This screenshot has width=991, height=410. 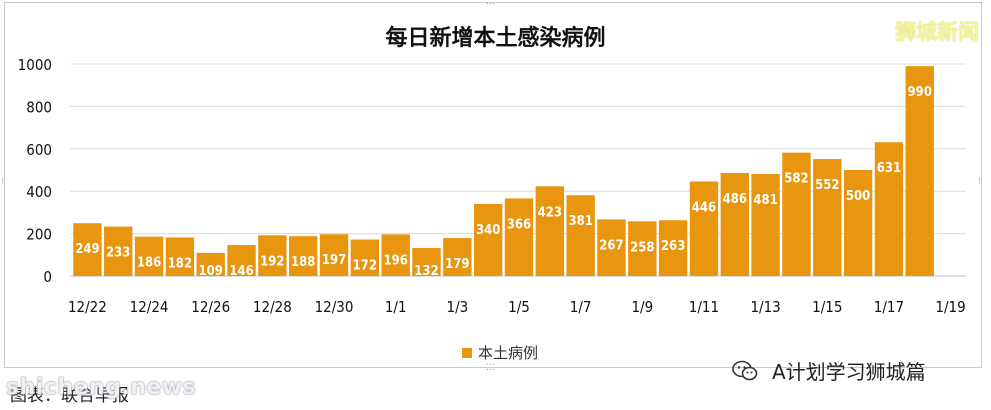 I want to click on x-tick-label: 12/24, so click(x=149, y=307).